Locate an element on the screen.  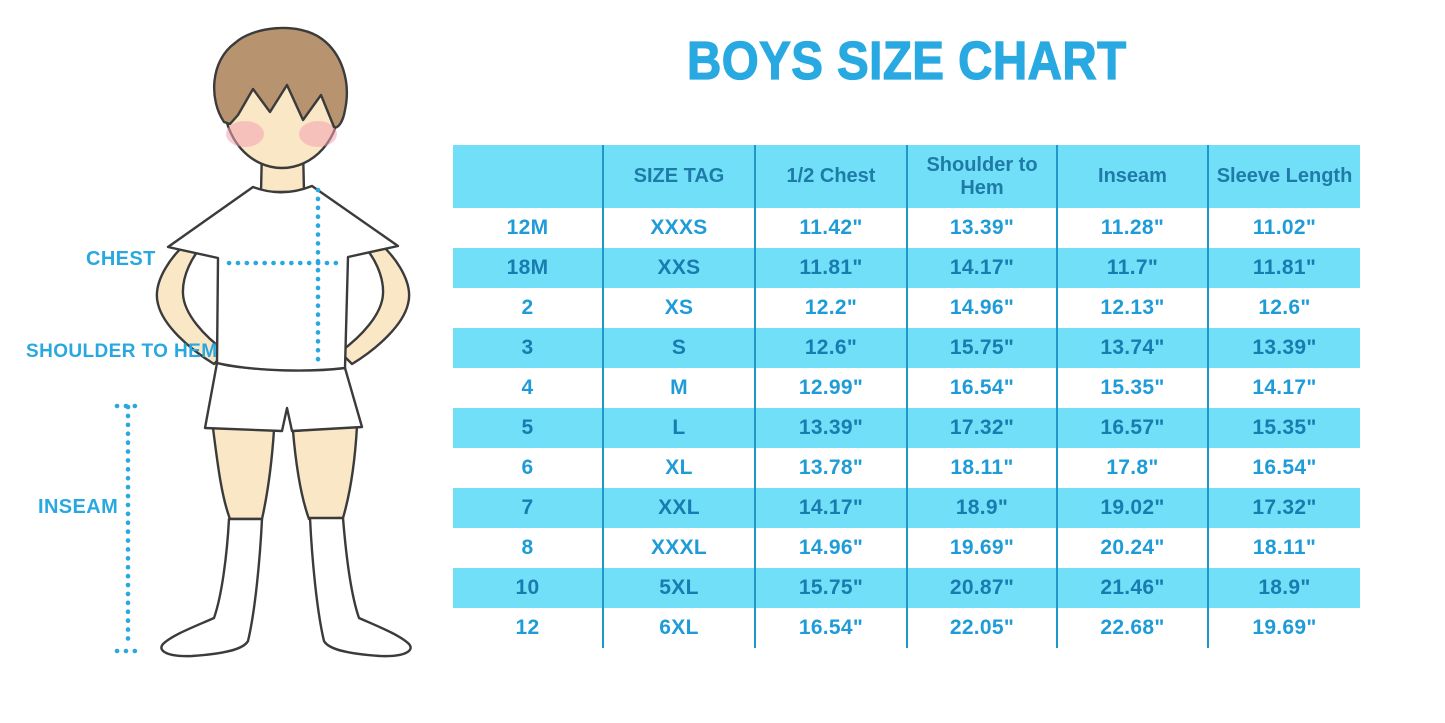
table-row: 10 5XL 15.75" 20.87" 21.46" 18.9" is located at coordinates (906, 588).